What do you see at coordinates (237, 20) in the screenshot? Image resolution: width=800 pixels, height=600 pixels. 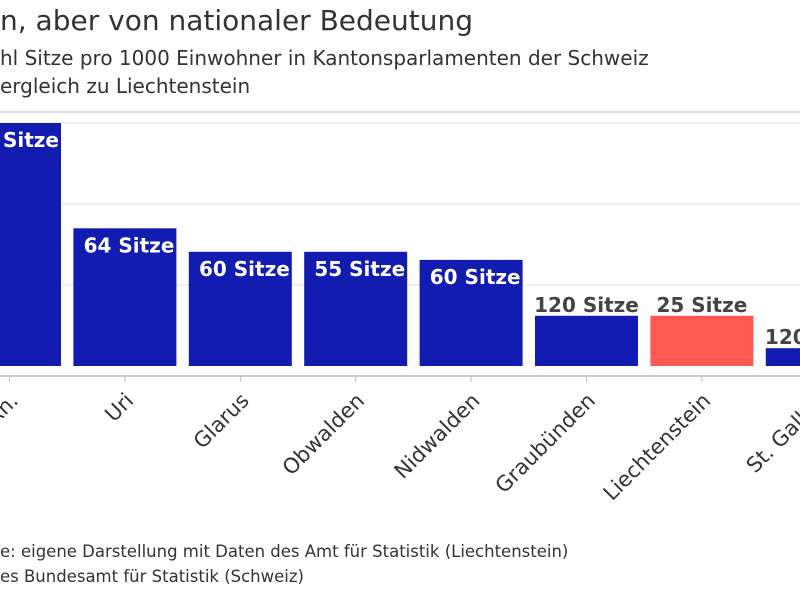 I see `chart-title: n, aber von nationaler Bedeutung` at bounding box center [237, 20].